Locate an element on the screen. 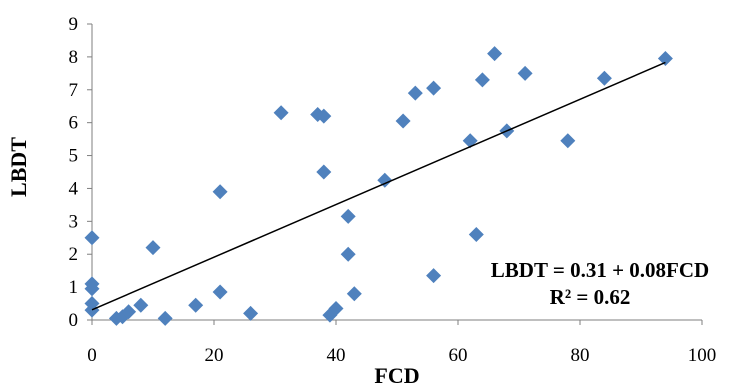  x-tick-label: 20 is located at coordinates (214, 355).